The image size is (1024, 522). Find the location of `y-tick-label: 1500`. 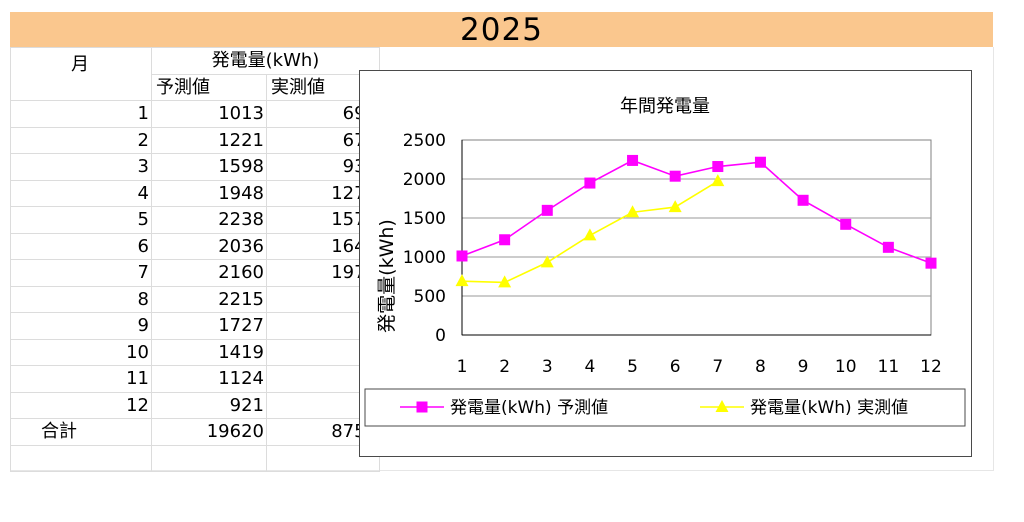

y-tick-label: 1500 is located at coordinates (424, 219).